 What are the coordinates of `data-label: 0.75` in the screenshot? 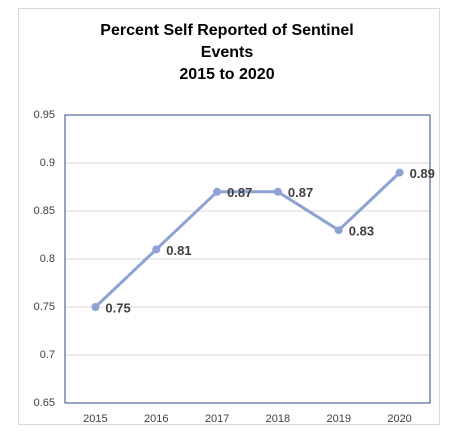 It's located at (117, 307).